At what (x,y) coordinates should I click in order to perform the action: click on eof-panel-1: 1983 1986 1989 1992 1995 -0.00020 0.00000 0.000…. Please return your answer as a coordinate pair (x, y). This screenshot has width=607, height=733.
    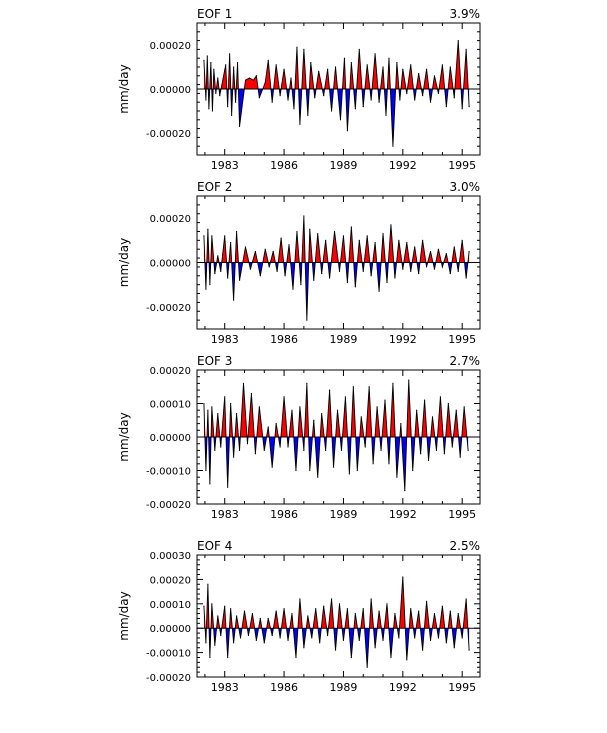
    Looking at the image, I should click on (299, 89).